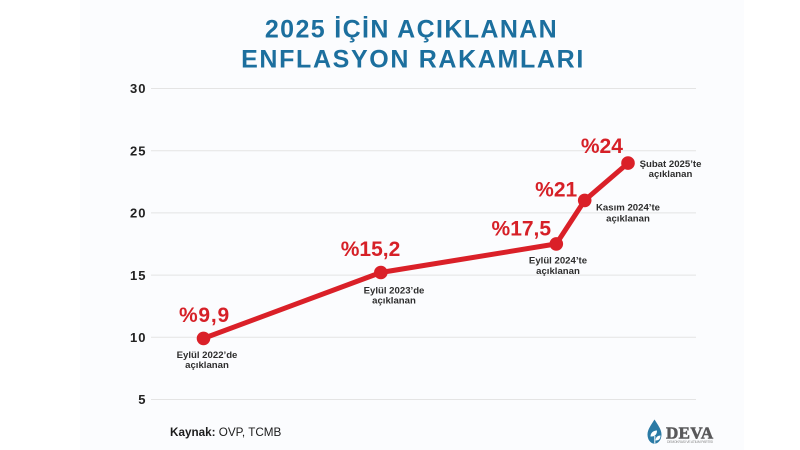  Describe the element at coordinates (602, 146) in the screenshot. I see `svg-text: %24` at that location.